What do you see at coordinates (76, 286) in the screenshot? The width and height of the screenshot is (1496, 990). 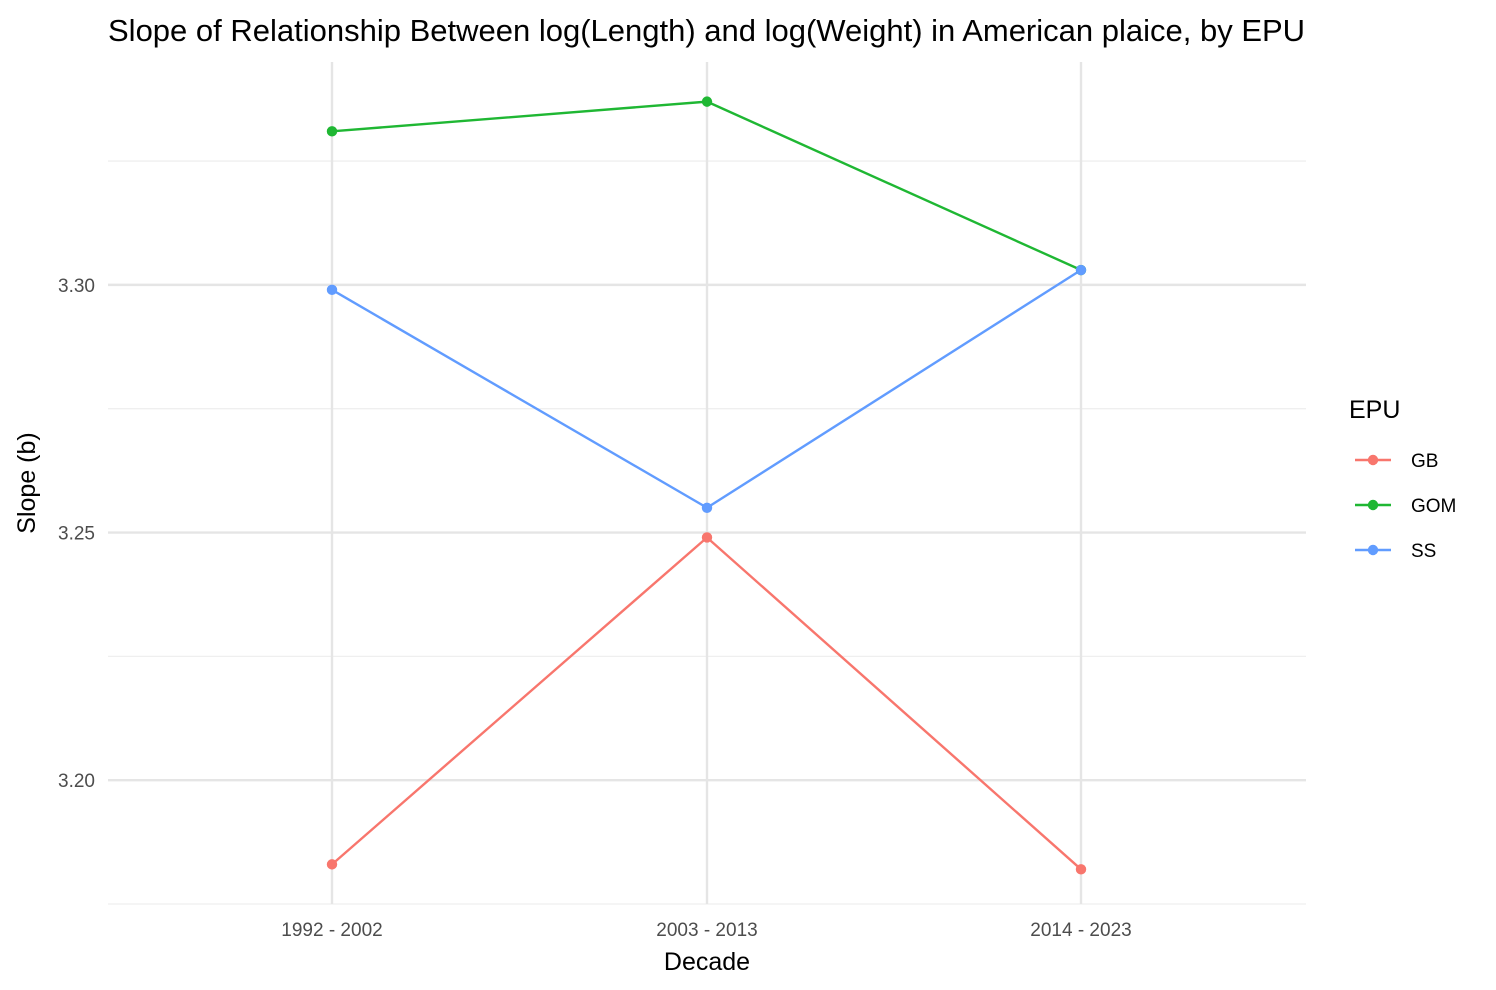 I see `y-tick-label: 3.30` at bounding box center [76, 286].